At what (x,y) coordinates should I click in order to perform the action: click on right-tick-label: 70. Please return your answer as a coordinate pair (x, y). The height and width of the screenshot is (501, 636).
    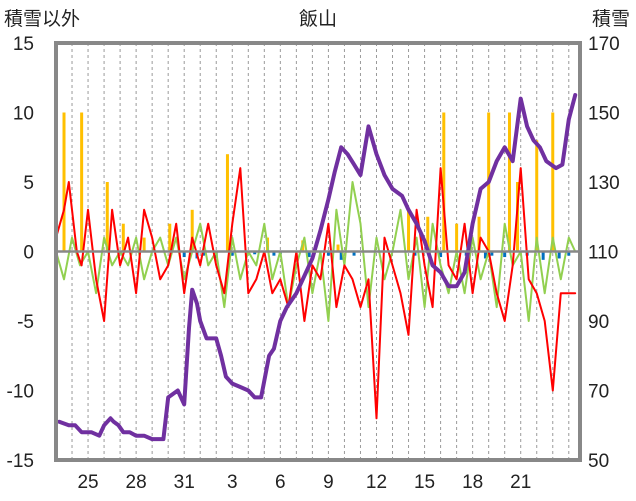
    Looking at the image, I should click on (598, 392).